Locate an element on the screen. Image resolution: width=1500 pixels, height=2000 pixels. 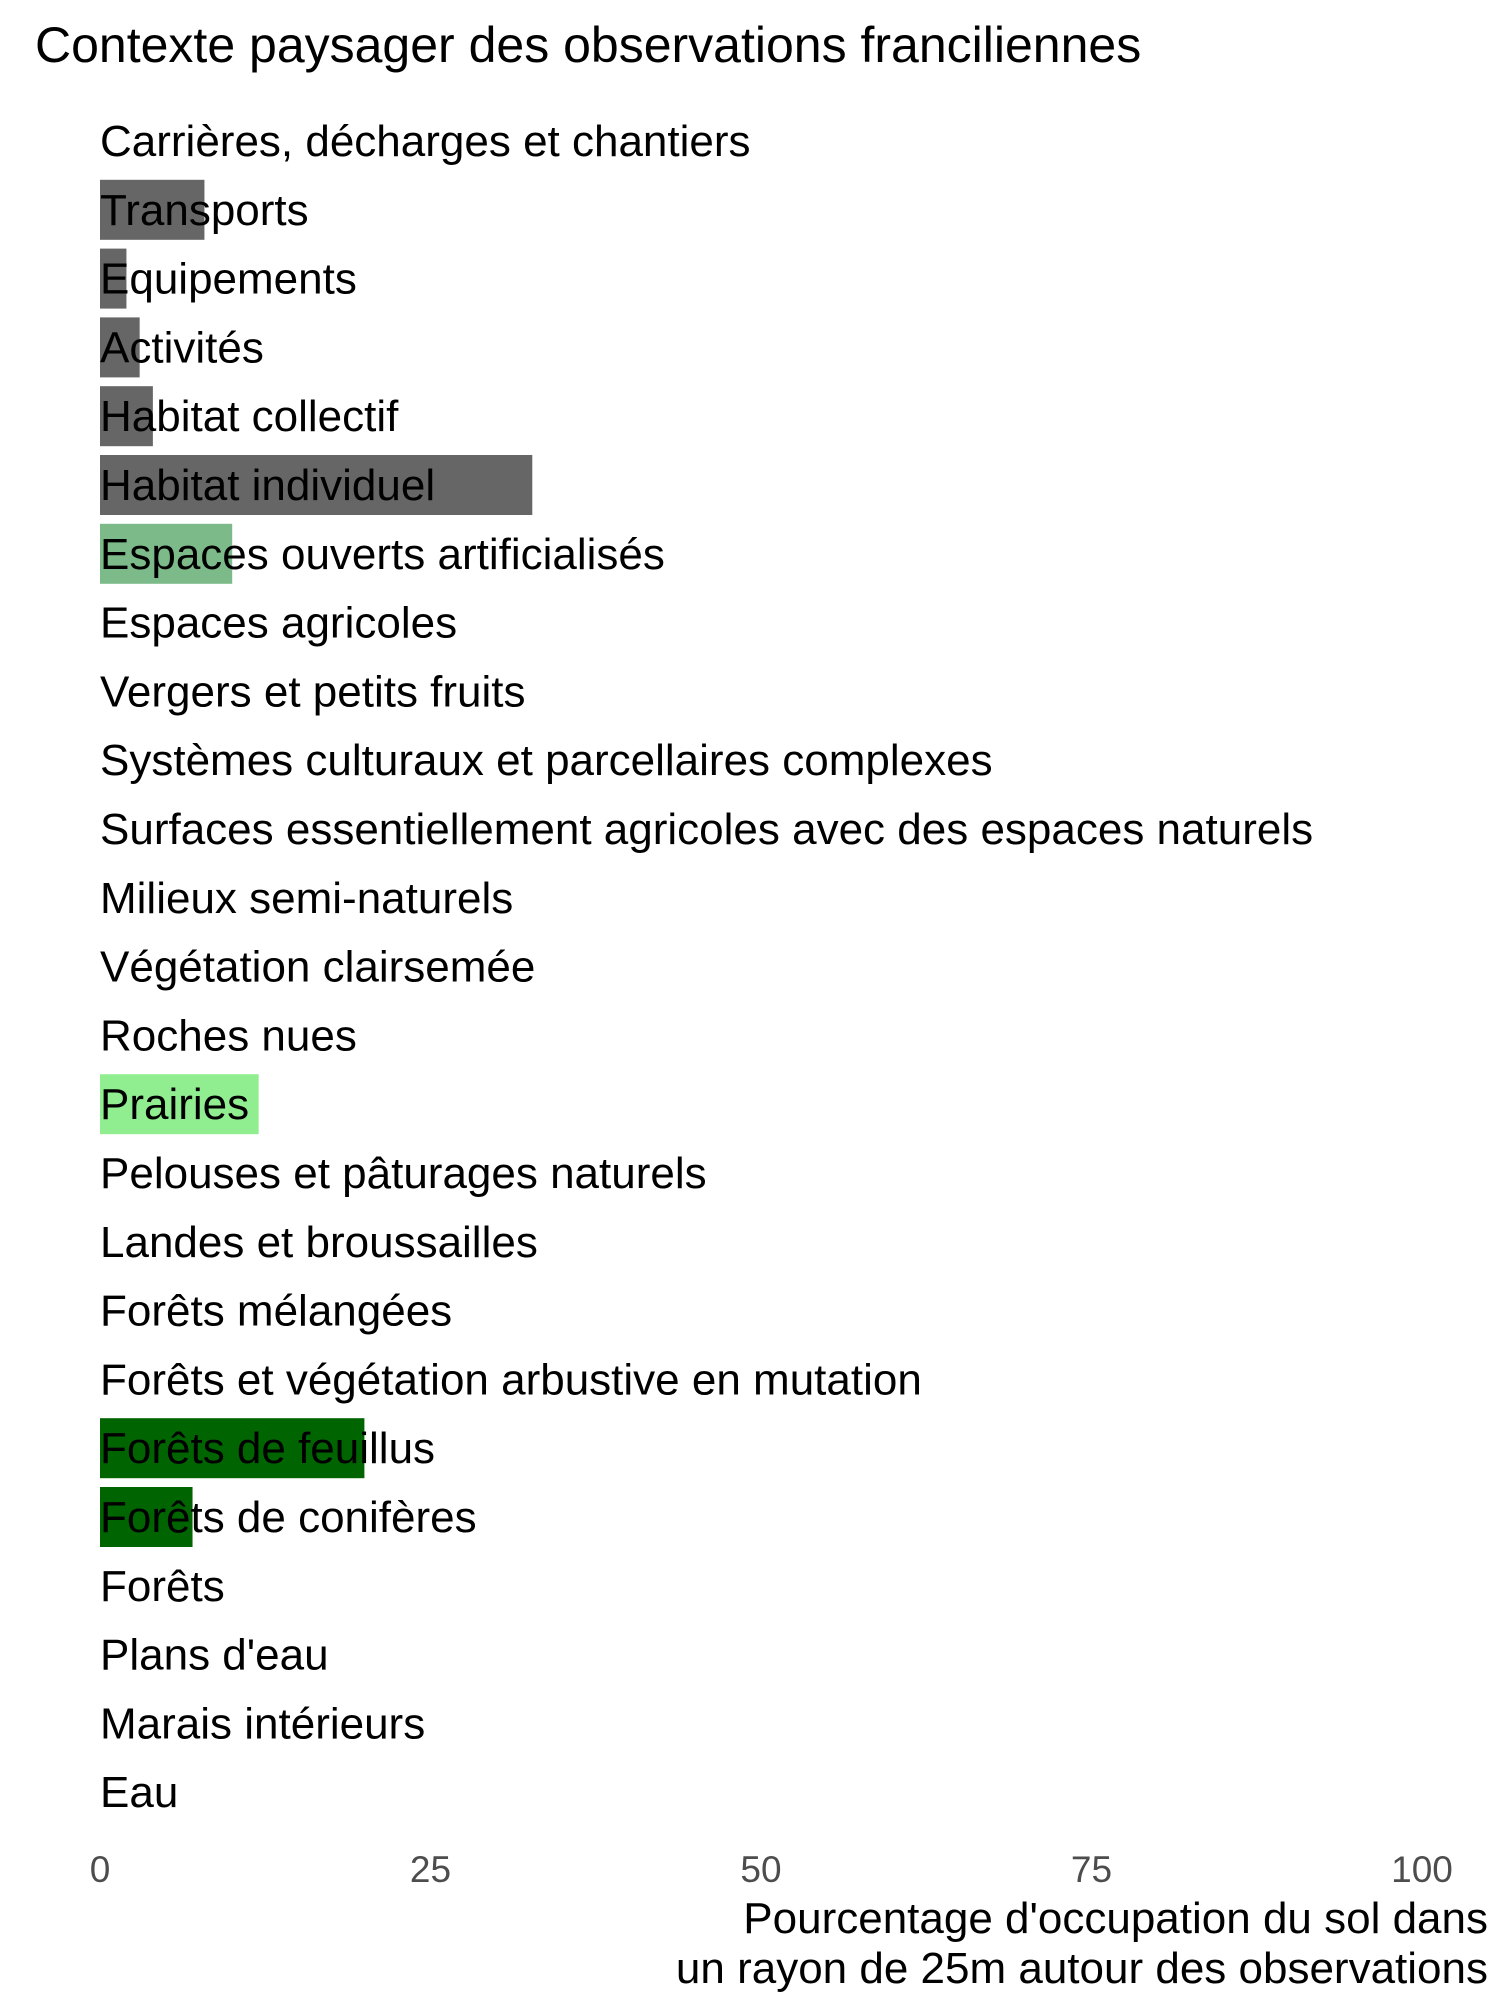
x-axis-ticks: 0 25 50 75 100 is located at coordinates (771, 1869).